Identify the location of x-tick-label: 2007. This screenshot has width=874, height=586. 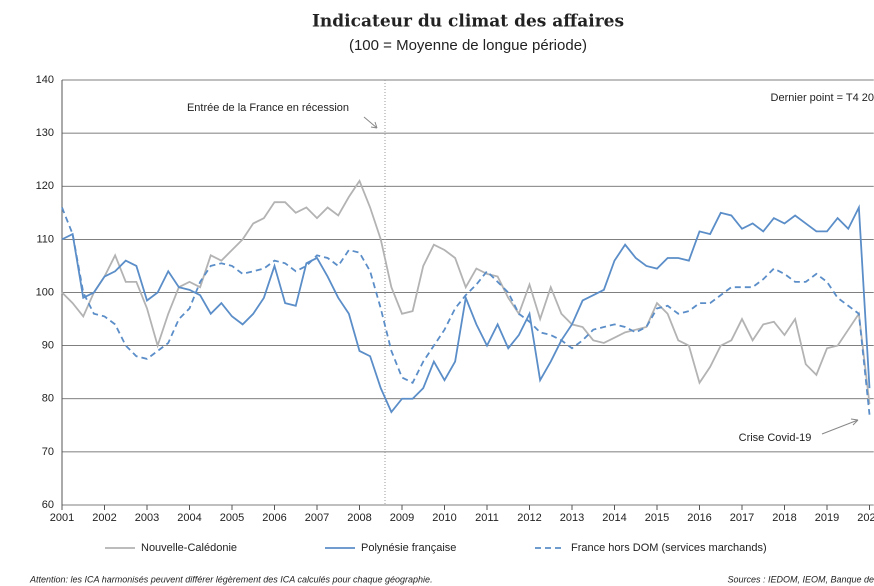
(317, 518).